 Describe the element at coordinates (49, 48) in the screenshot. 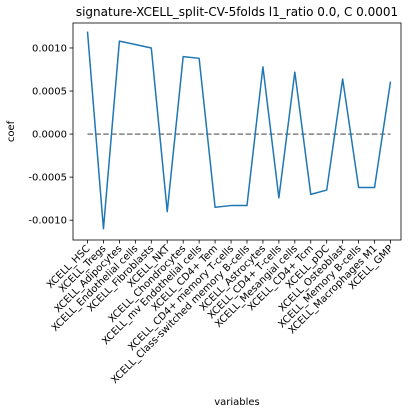

I see `y-tick-label: 0.0010` at that location.